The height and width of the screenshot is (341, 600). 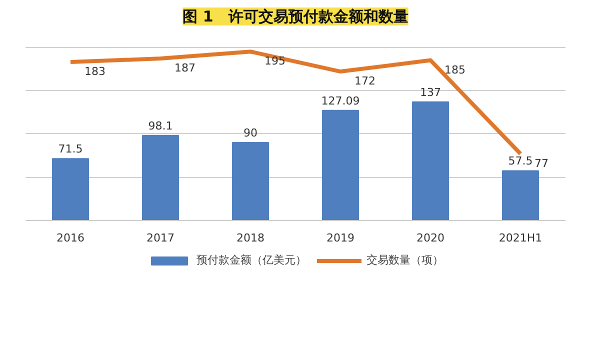 I want to click on legend-label: 预付款金额（亿美元）, so click(x=251, y=260).